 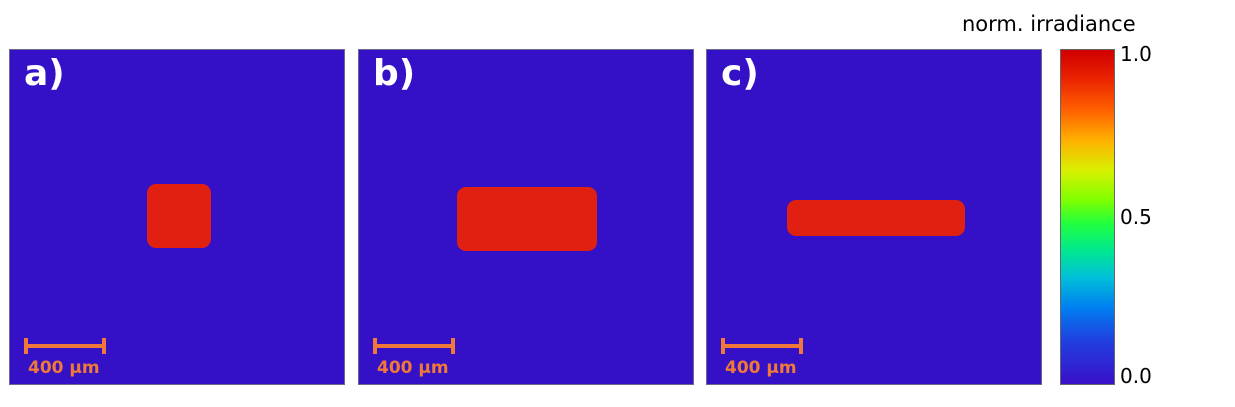 I want to click on panel-label: b), so click(x=394, y=73).